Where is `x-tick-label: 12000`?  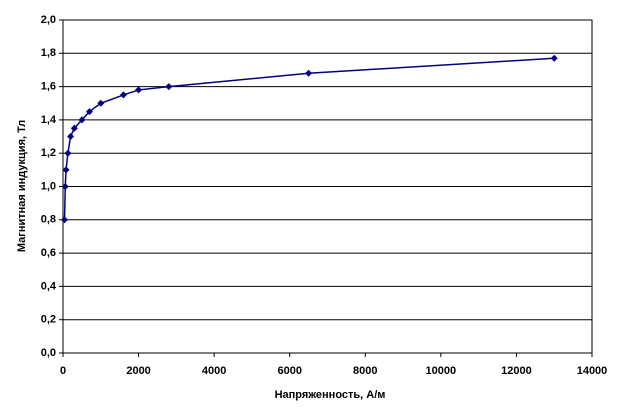
x-tick-label: 12000 is located at coordinates (516, 371).